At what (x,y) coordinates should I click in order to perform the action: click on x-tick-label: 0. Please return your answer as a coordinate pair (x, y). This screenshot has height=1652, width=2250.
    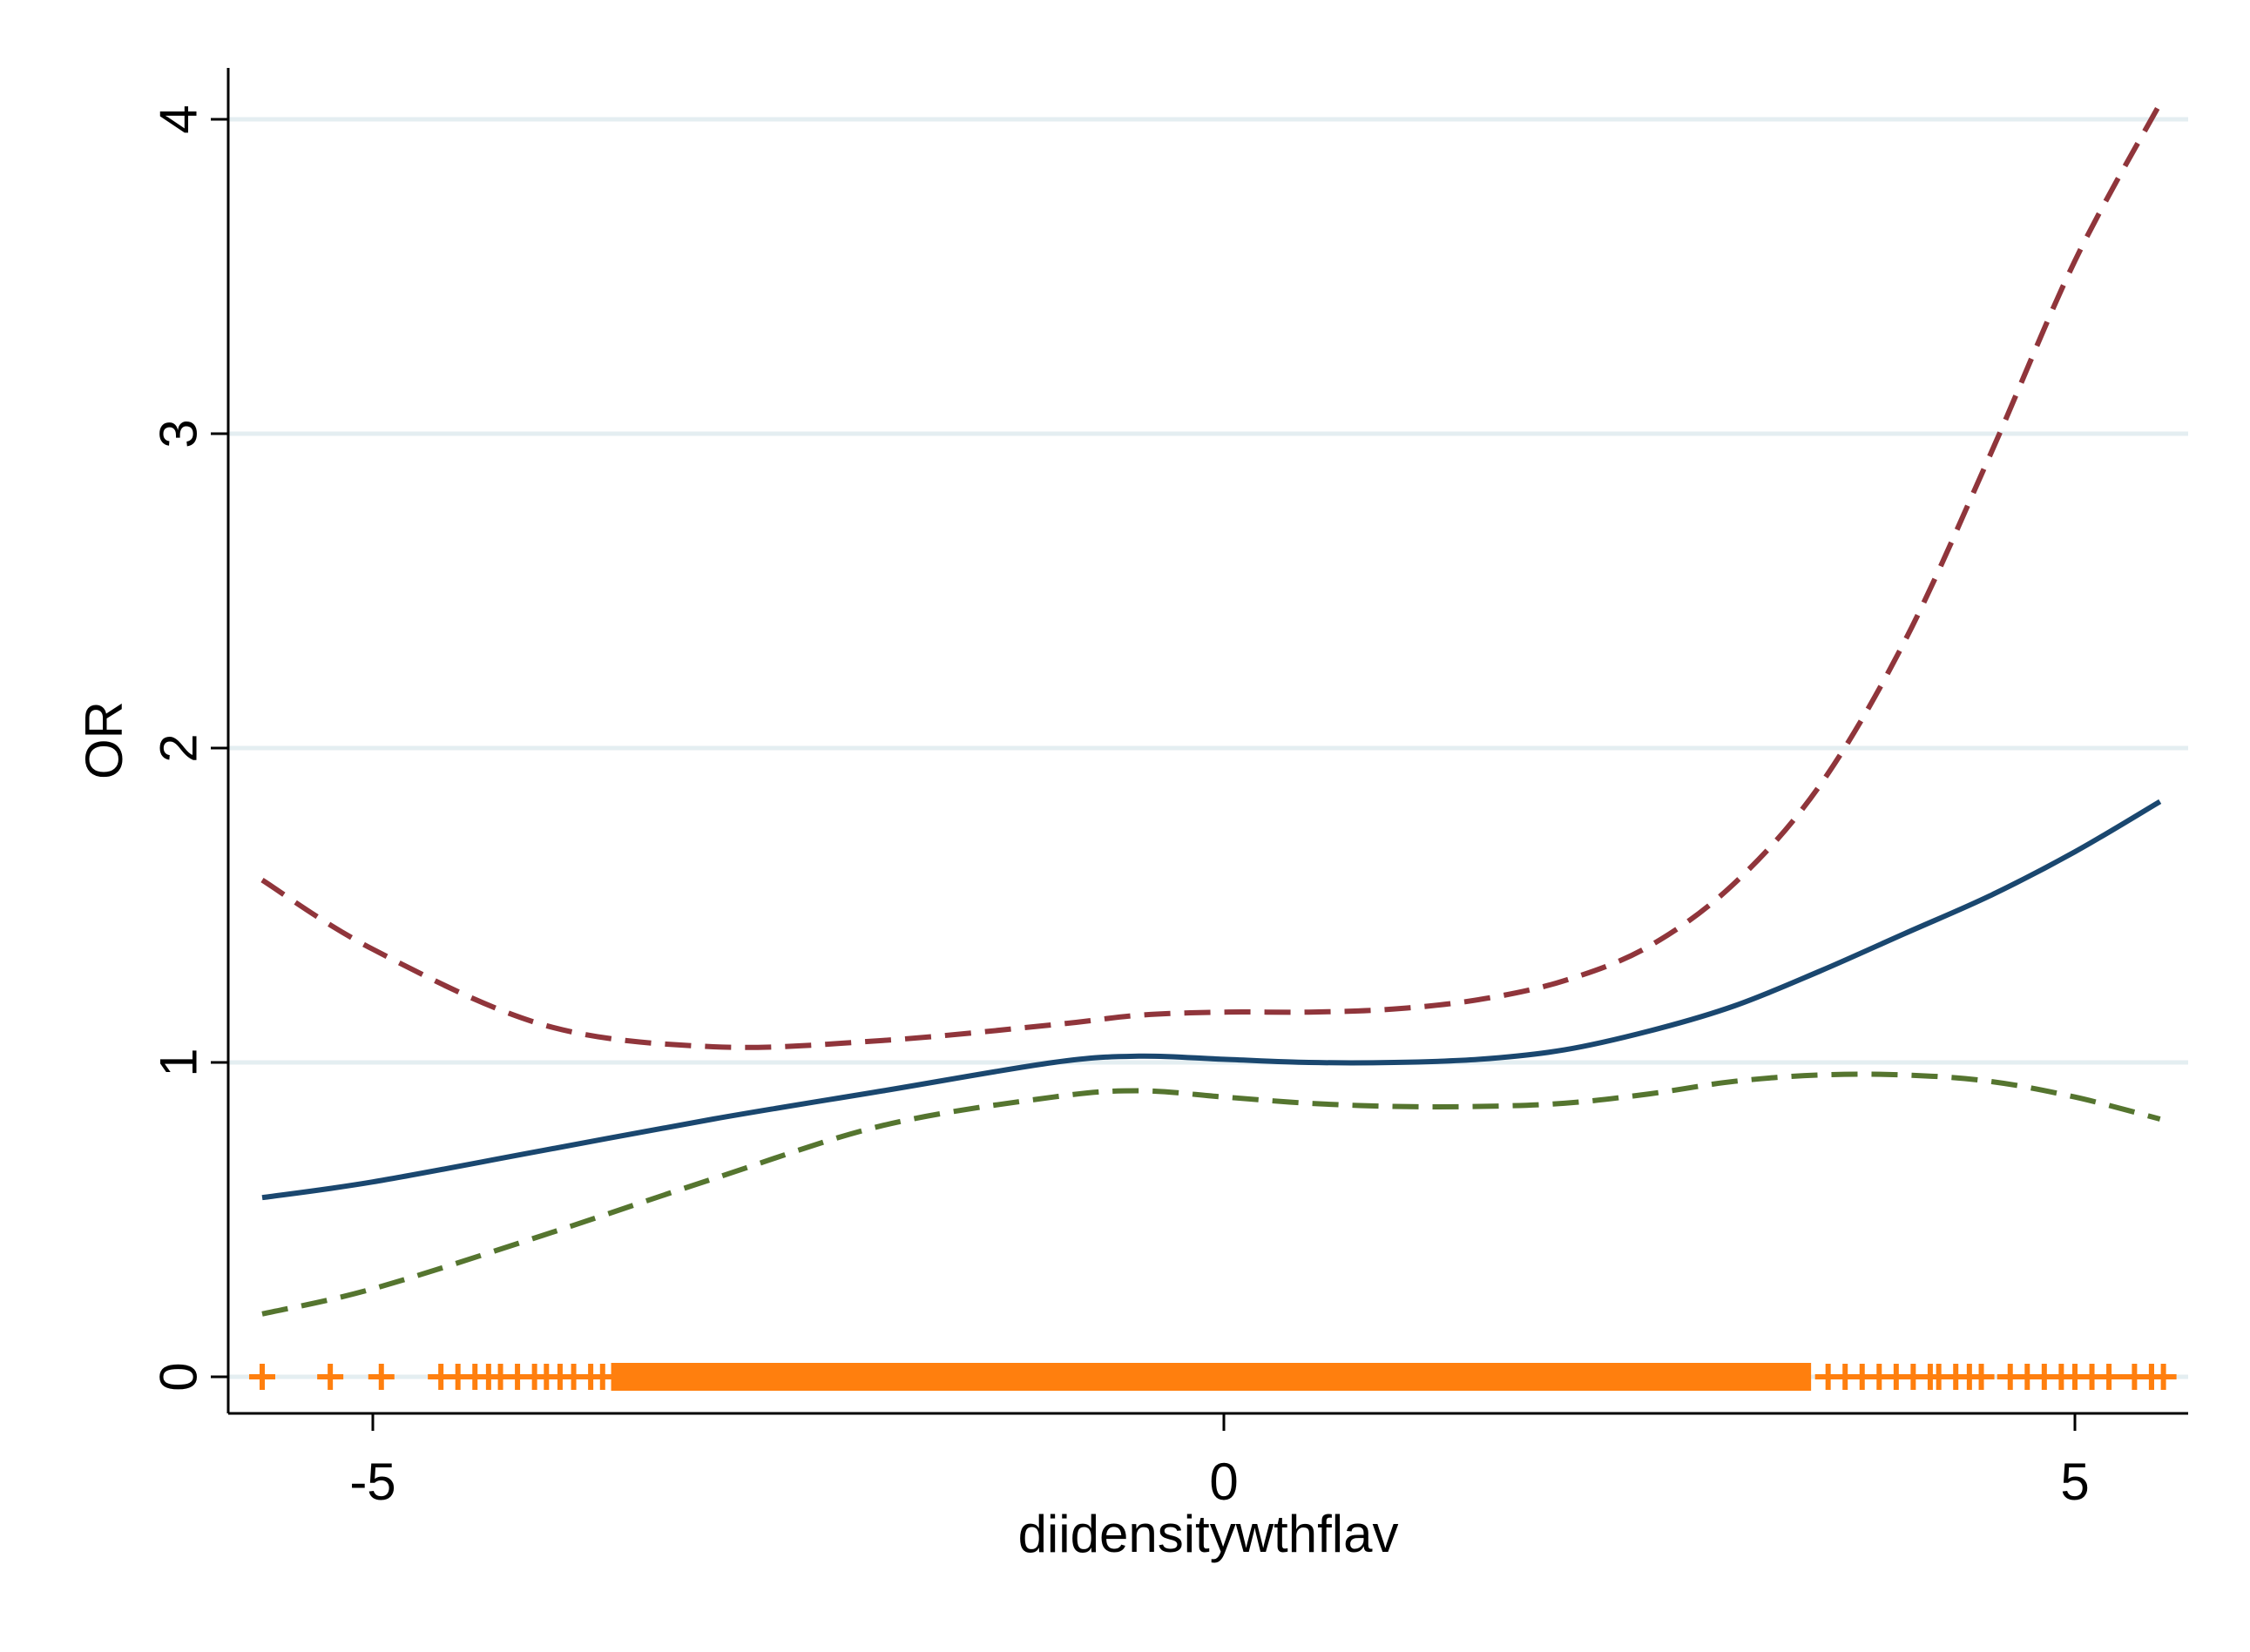
    Looking at the image, I should click on (1223, 1482).